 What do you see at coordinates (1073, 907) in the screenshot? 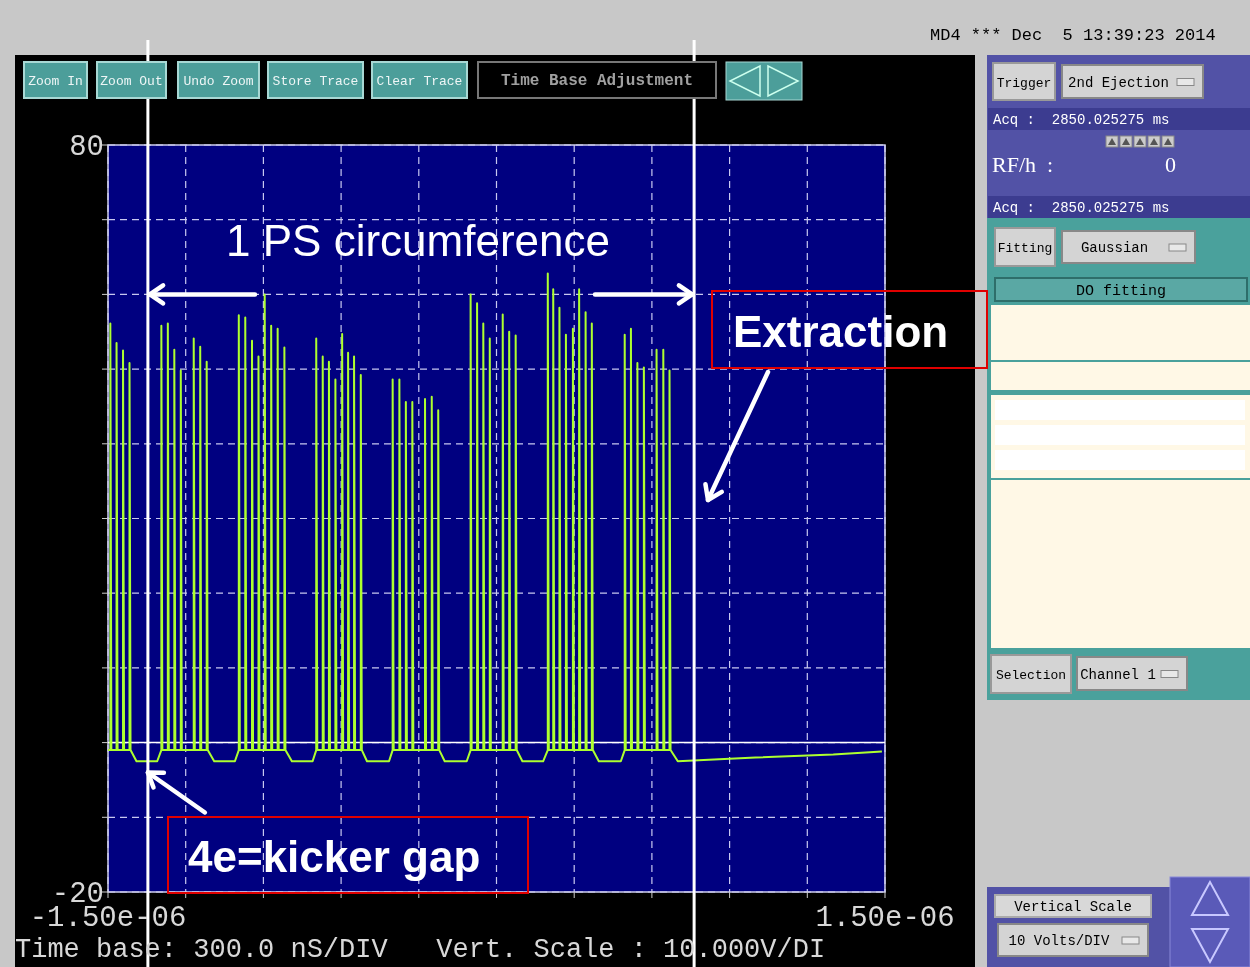
I see `text: Vertical Scale` at bounding box center [1073, 907].